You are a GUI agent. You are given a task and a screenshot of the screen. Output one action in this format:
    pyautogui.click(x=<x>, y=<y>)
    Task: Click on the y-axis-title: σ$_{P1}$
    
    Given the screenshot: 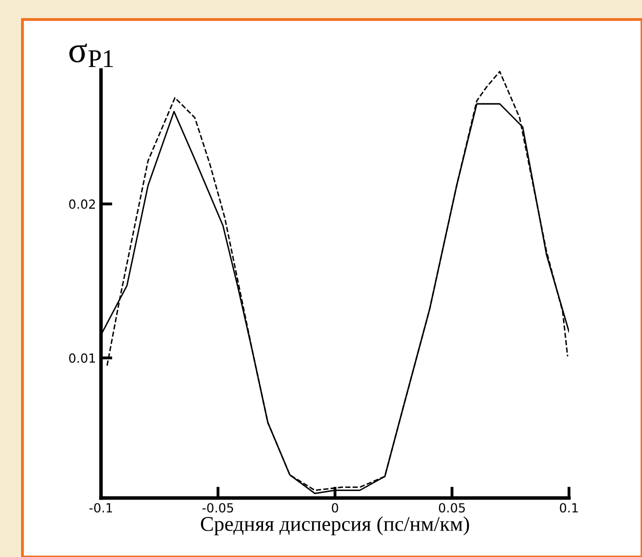 What is the action you would take?
    pyautogui.click(x=91, y=55)
    